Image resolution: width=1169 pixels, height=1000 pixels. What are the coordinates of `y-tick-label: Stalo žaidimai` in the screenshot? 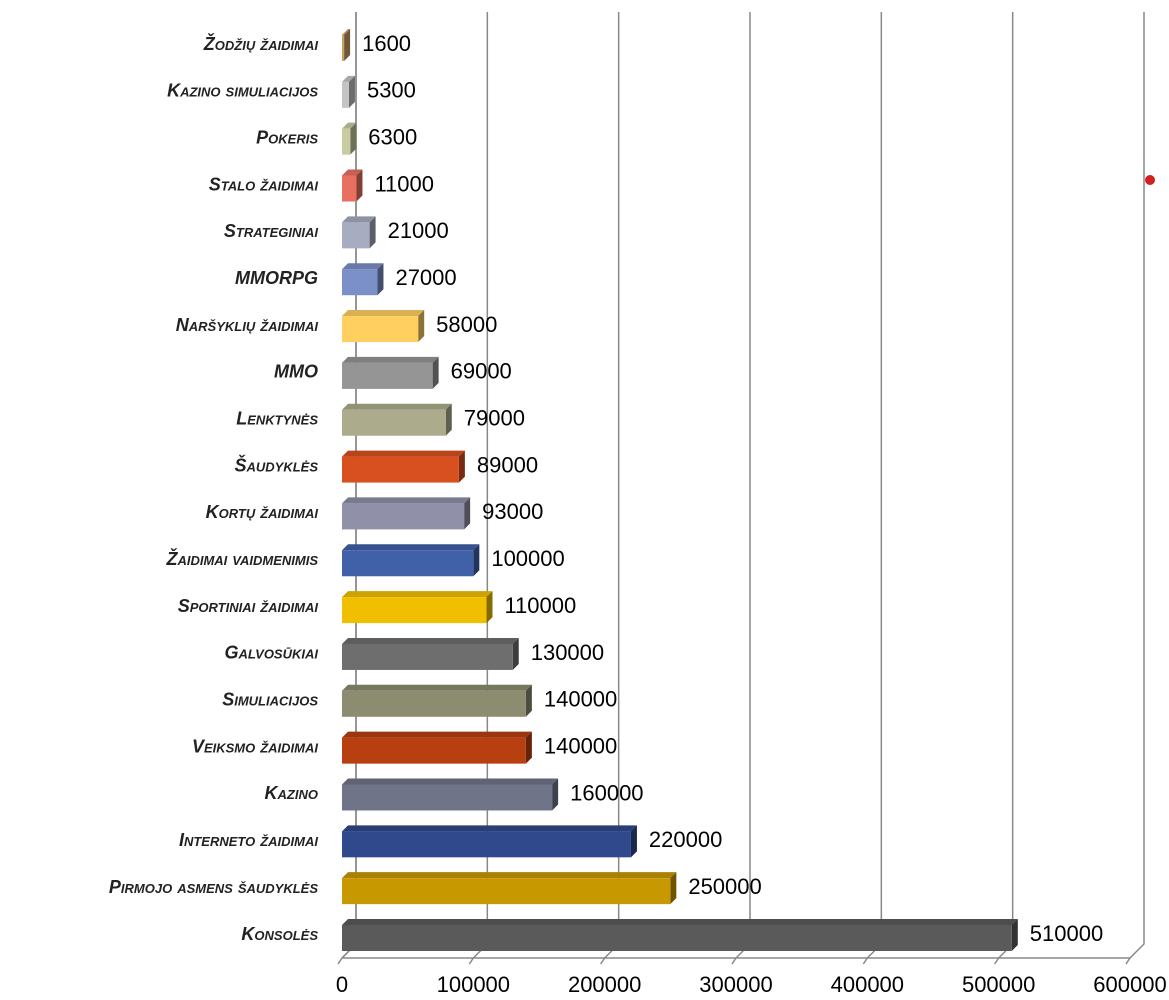 It's located at (264, 184).